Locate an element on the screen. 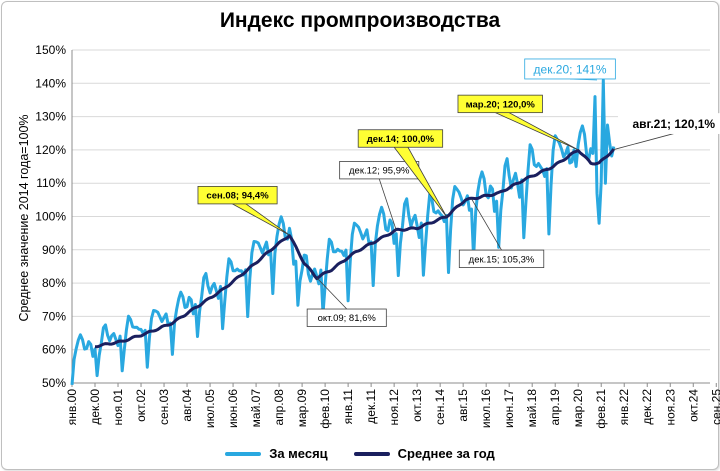 The height and width of the screenshot is (471, 720). annotation-label: окт.09; 81,6% is located at coordinates (347, 318).